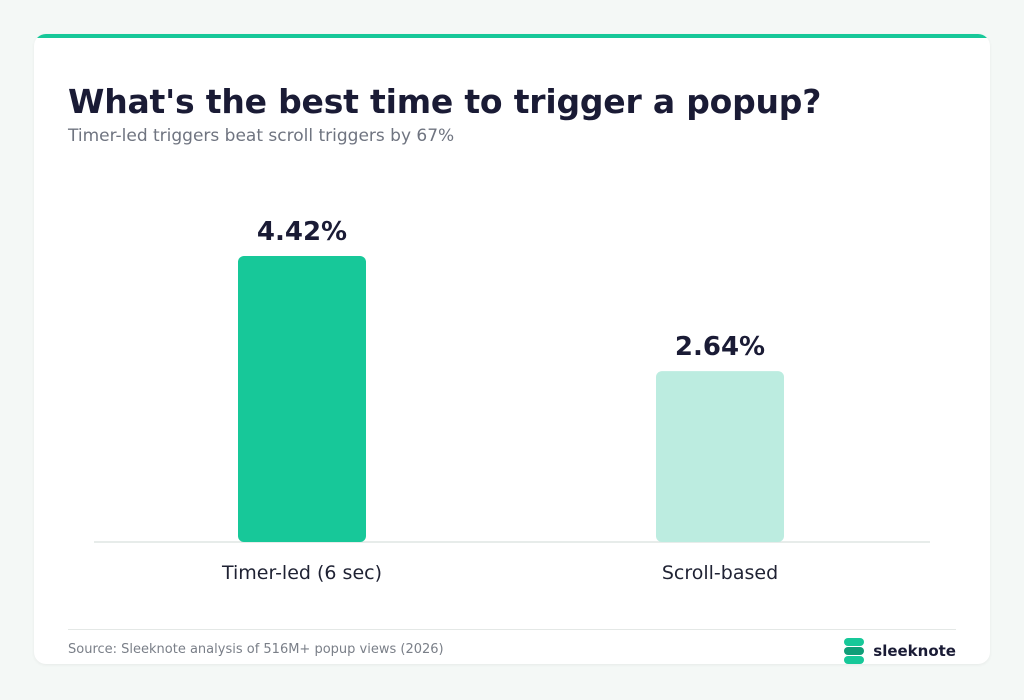 The image size is (1024, 700). Describe the element at coordinates (854, 651) in the screenshot. I see `sleeknote-logo-icon` at that location.